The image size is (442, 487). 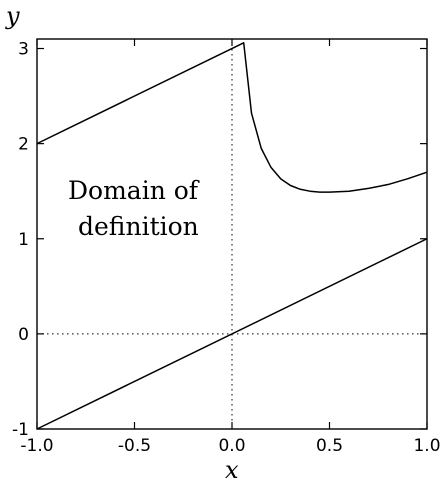 I want to click on y-tick-label: -1, so click(x=20, y=430).